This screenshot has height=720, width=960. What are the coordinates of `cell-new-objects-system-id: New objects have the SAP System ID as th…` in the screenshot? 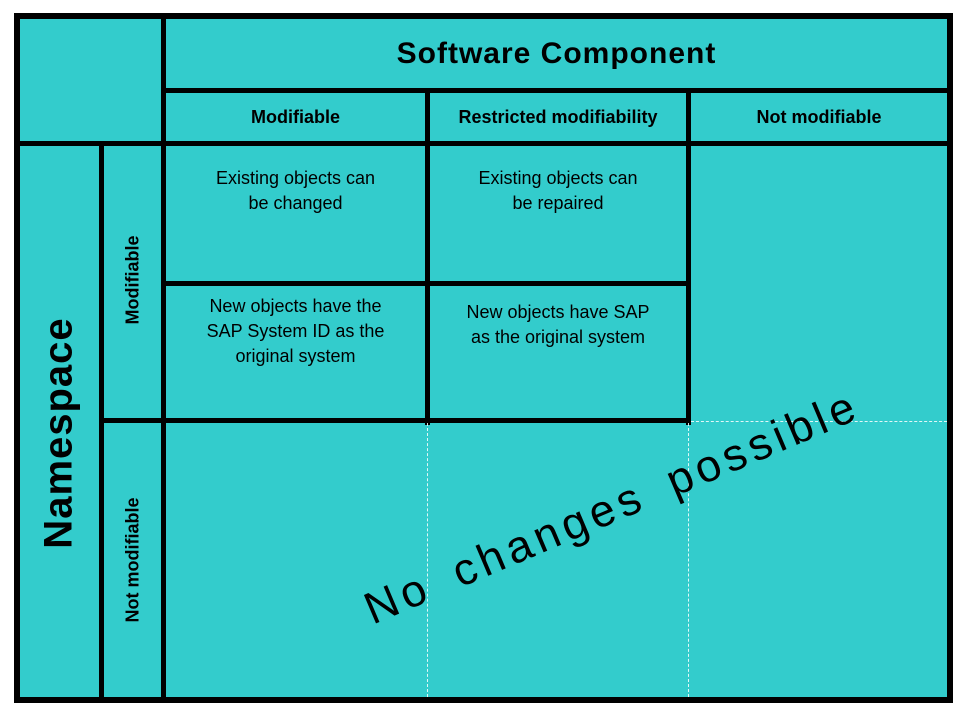 It's located at (295, 352).